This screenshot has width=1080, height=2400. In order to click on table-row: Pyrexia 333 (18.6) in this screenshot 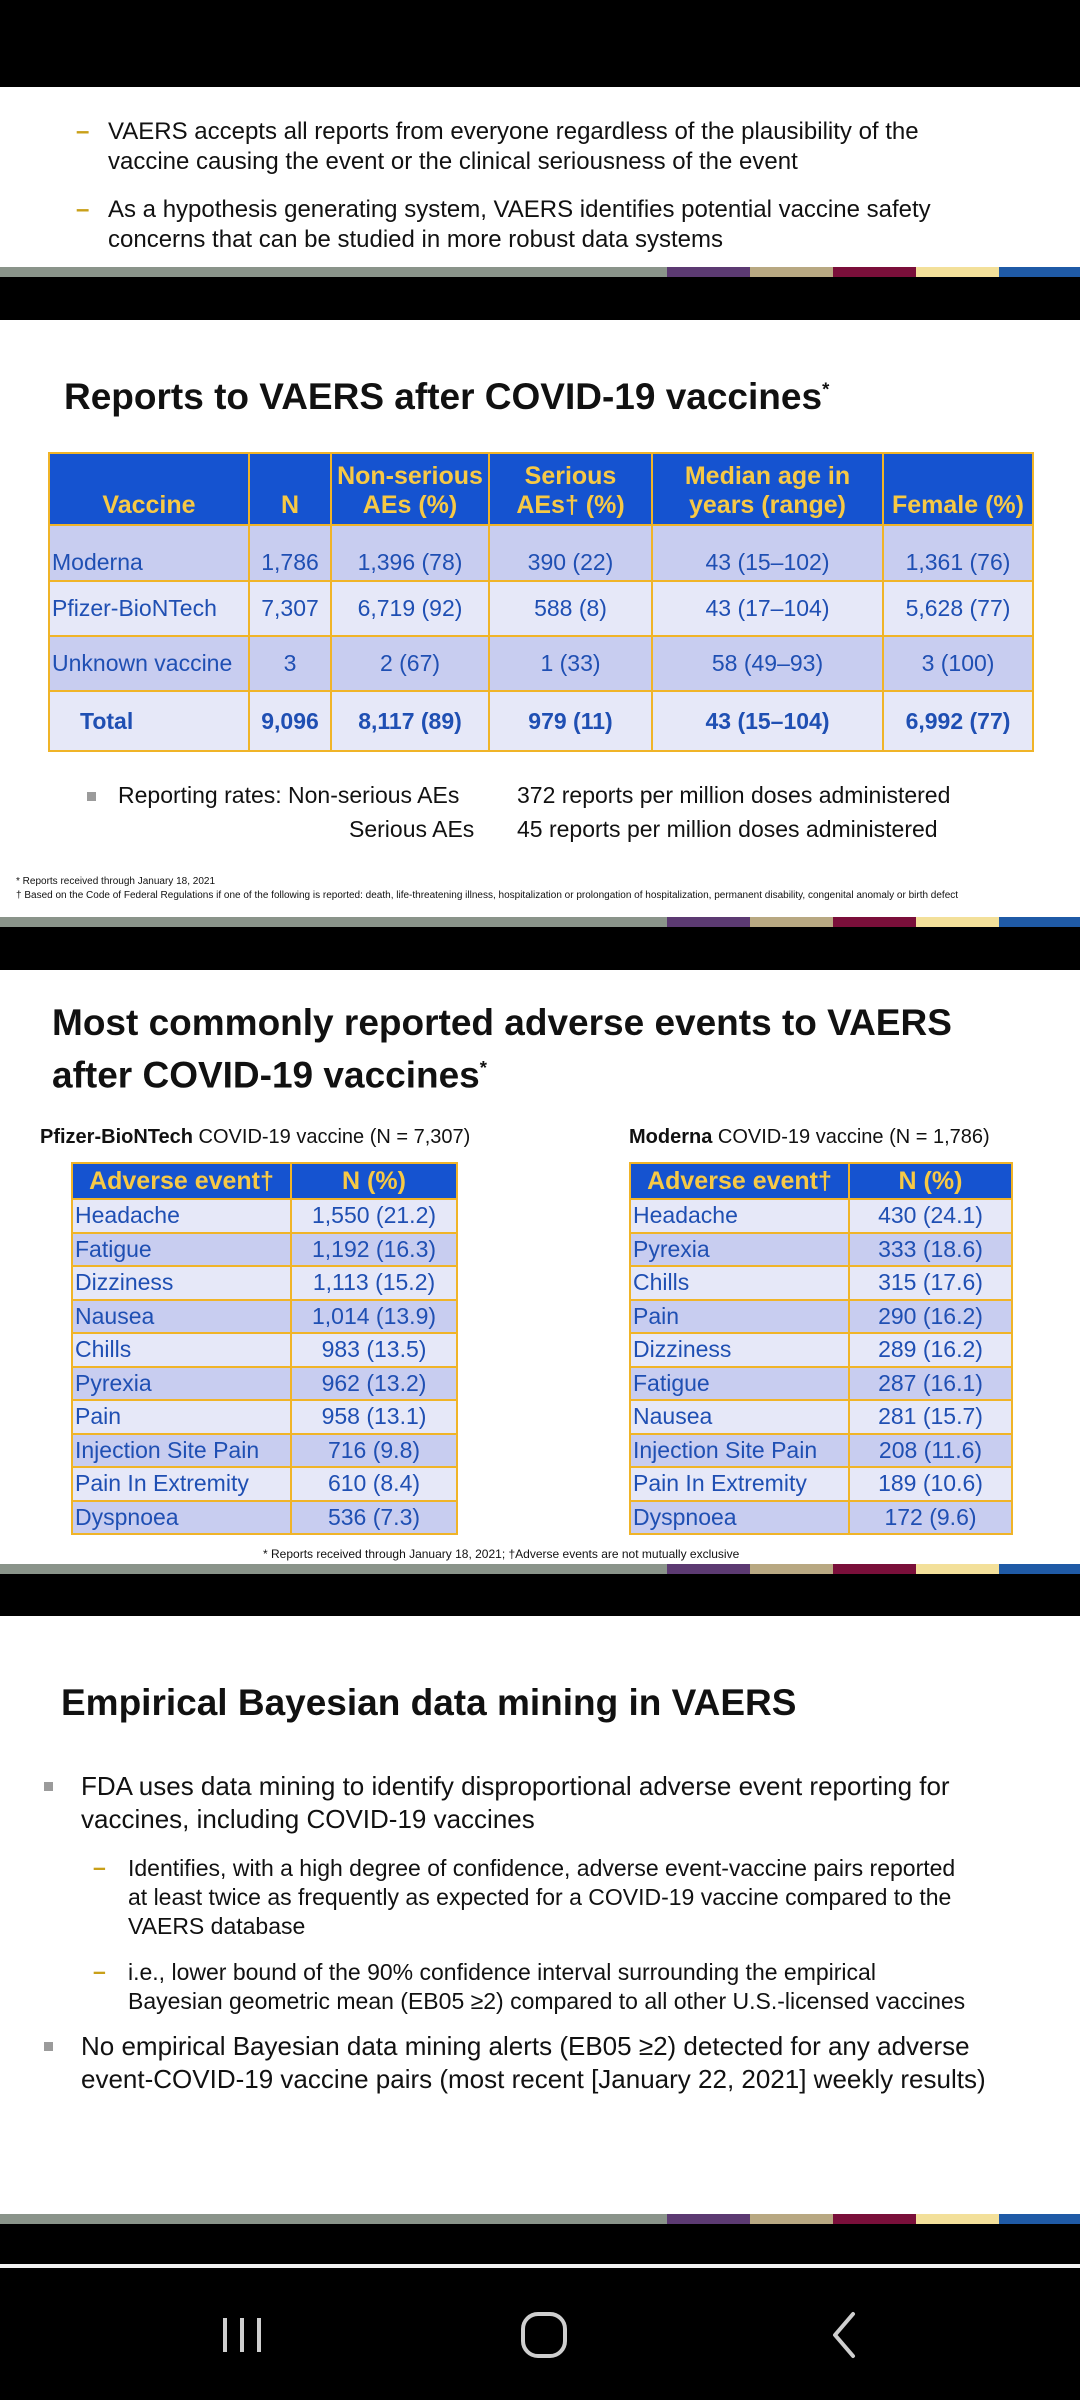, I will do `click(821, 1249)`.